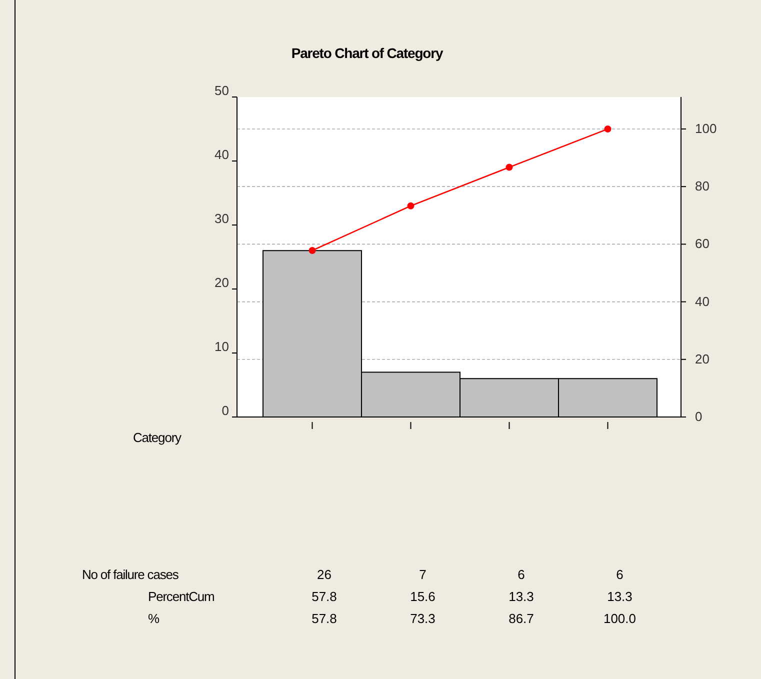 The width and height of the screenshot is (761, 679). Describe the element at coordinates (706, 128) in the screenshot. I see `y2-tick-label: 100` at that location.